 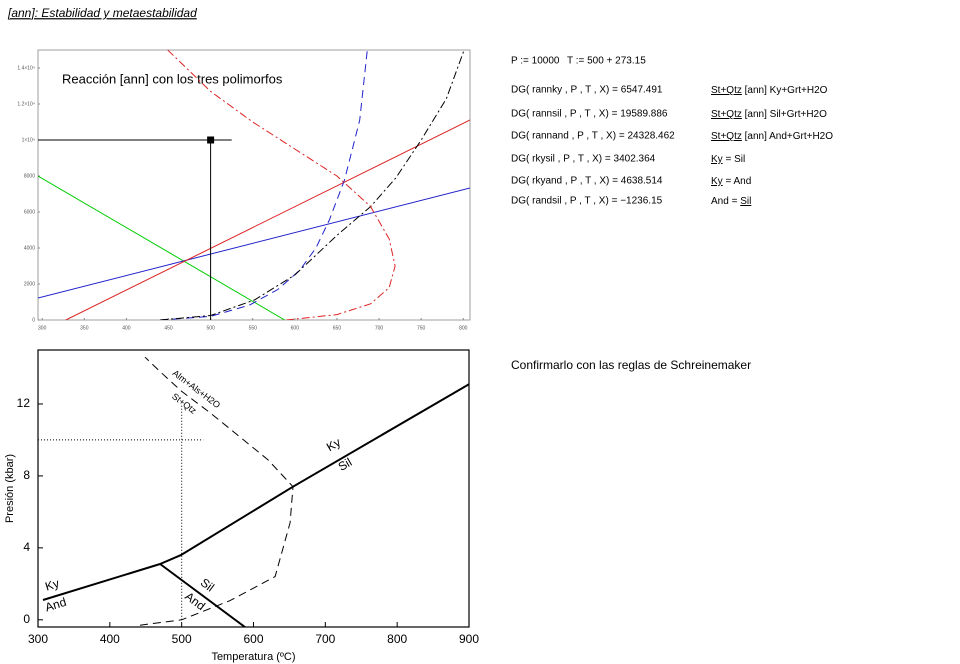 I want to click on equation: DG( rannand , P , T , X) = 24328.462, so click(x=593, y=136).